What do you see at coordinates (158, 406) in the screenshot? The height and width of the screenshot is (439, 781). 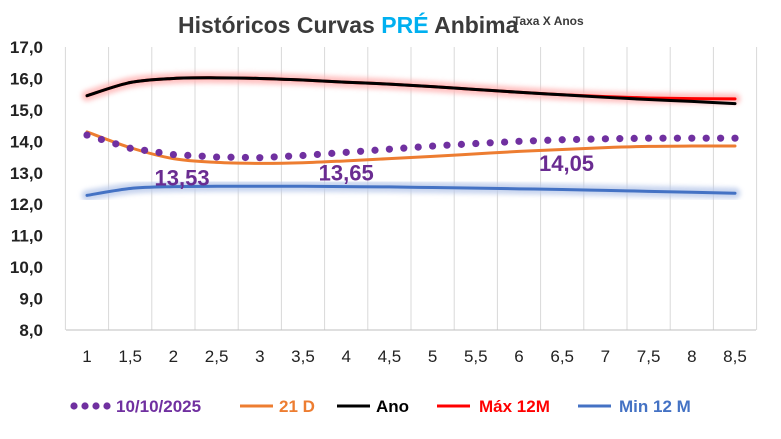 I see `legend-label-10-10-2025: 10/10/2025` at bounding box center [158, 406].